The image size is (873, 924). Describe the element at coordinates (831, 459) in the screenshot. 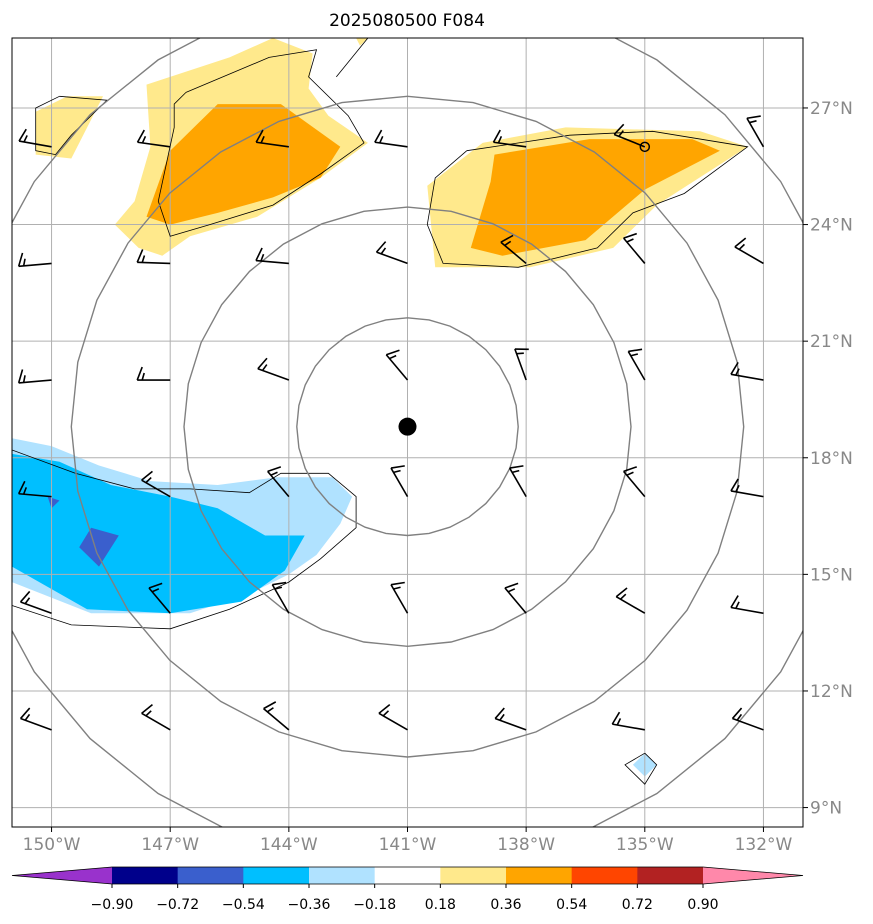

I see `y-tick-label: 18°N` at that location.